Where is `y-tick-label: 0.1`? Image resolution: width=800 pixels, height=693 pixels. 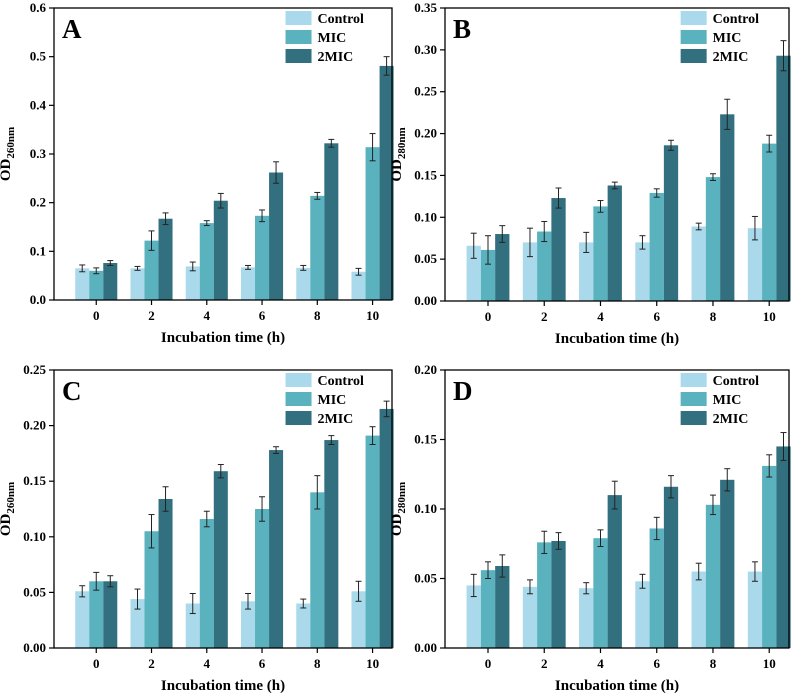 y-tick-label: 0.1 is located at coordinates (38, 250).